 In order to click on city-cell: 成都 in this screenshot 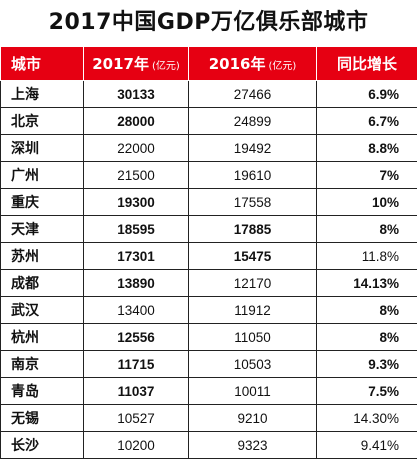, I will do `click(42, 283)`.